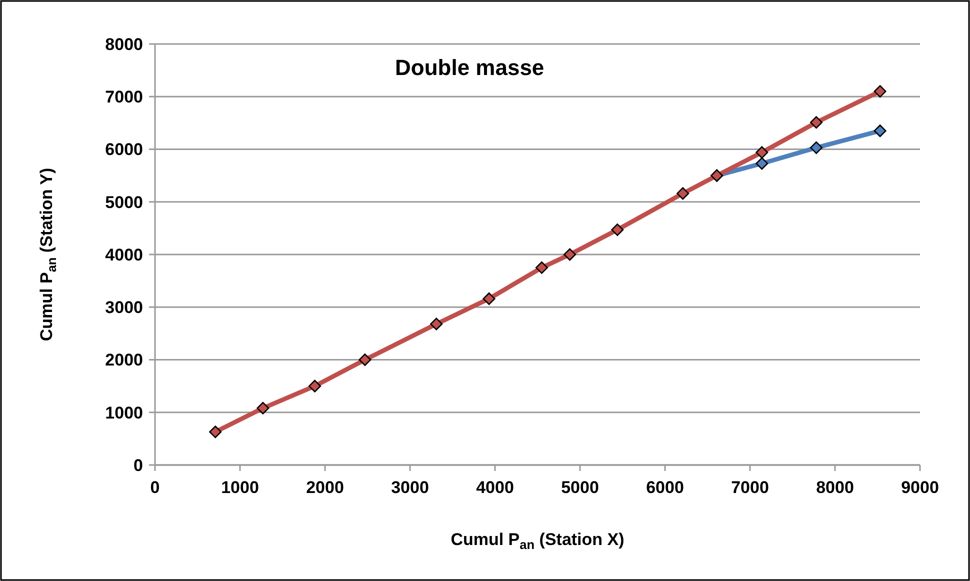  I want to click on y-tick-label: 4000, so click(124, 254).